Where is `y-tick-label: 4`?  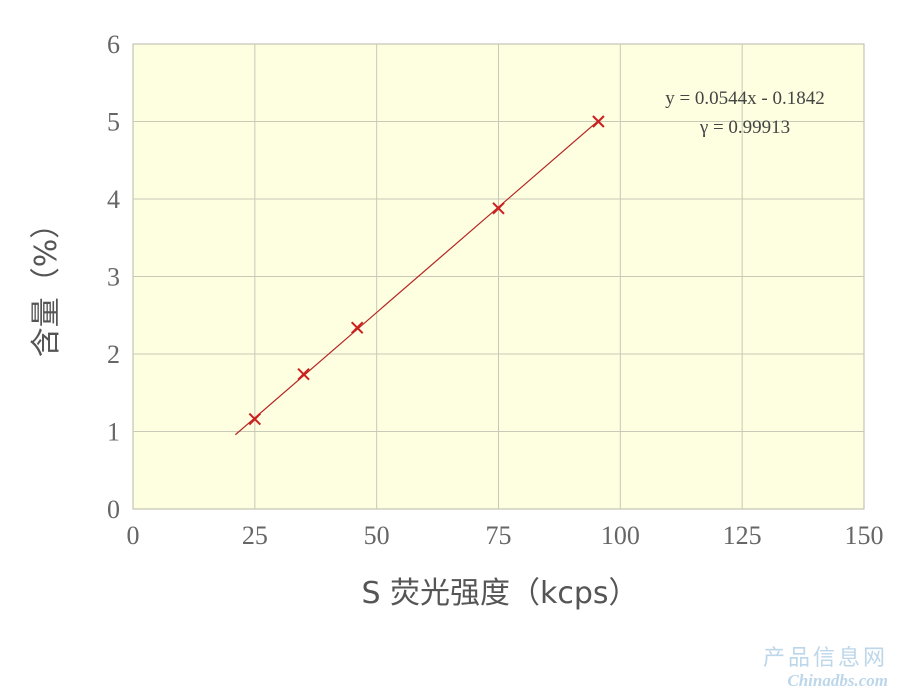 y-tick-label: 4 is located at coordinates (113, 199).